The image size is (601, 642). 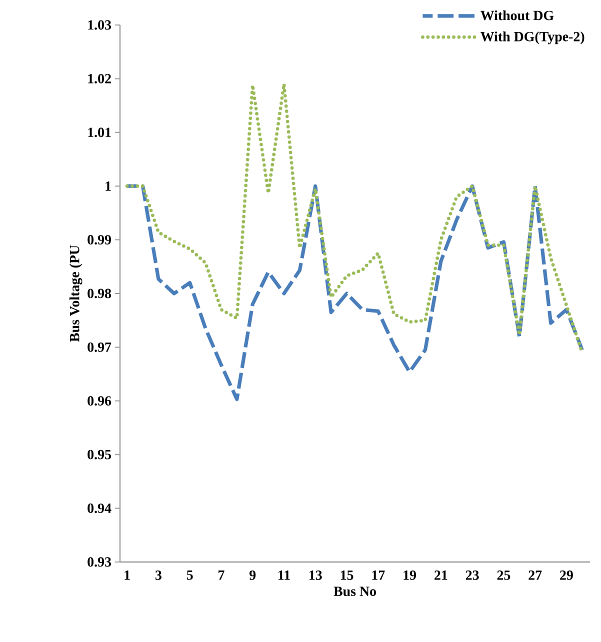 I want to click on y-tick-label: 0.99, so click(x=99, y=240).